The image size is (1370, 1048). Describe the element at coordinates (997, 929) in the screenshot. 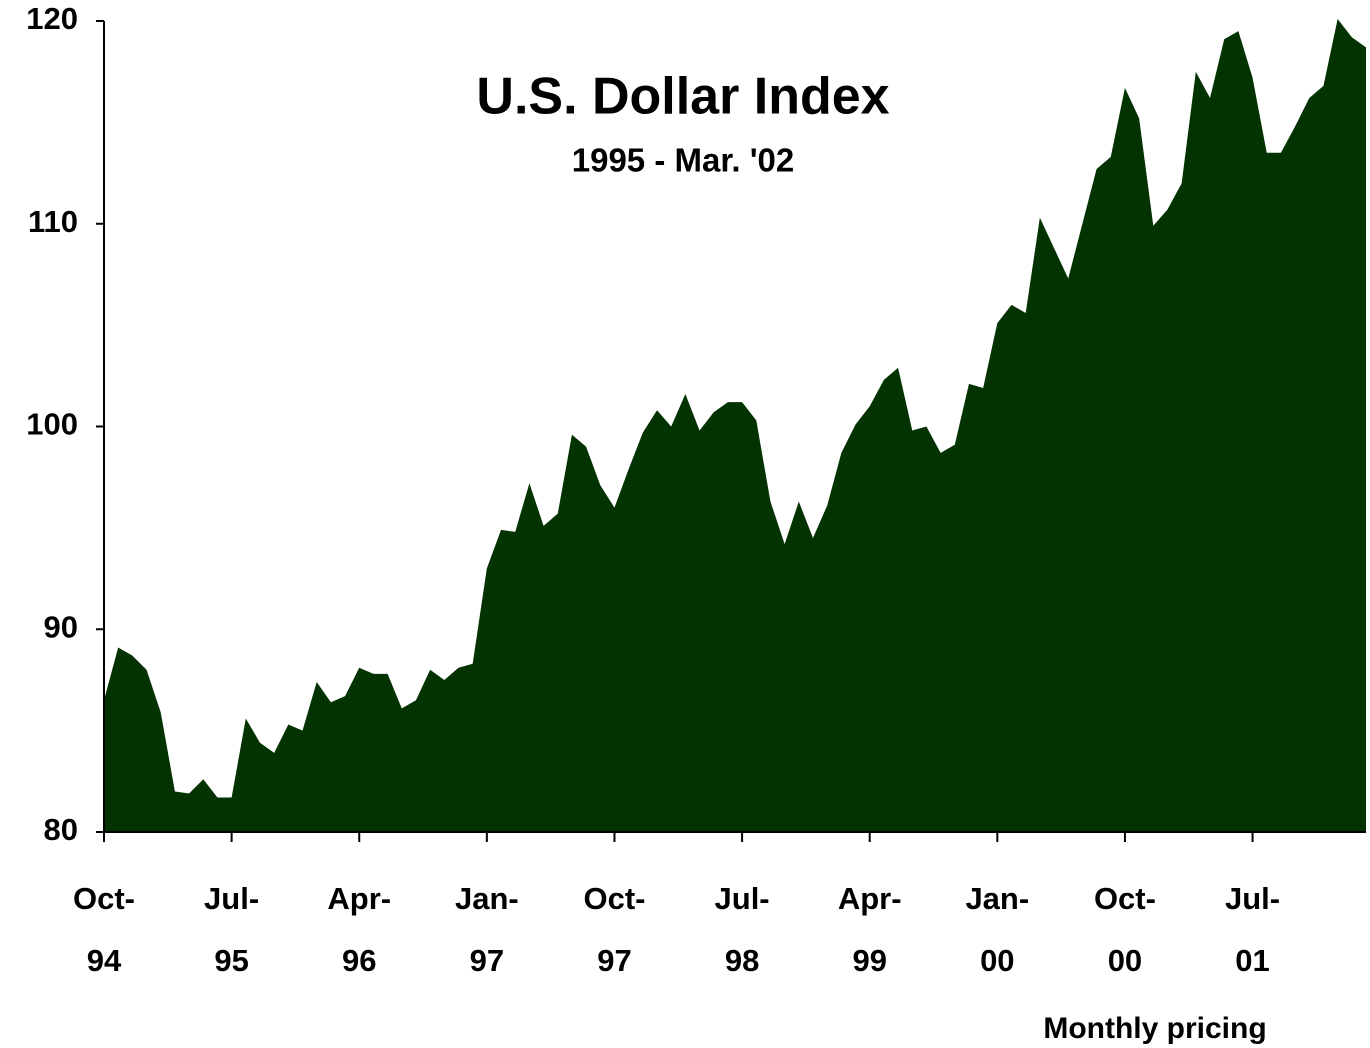

I see `x-tick-label: Jan-00` at that location.